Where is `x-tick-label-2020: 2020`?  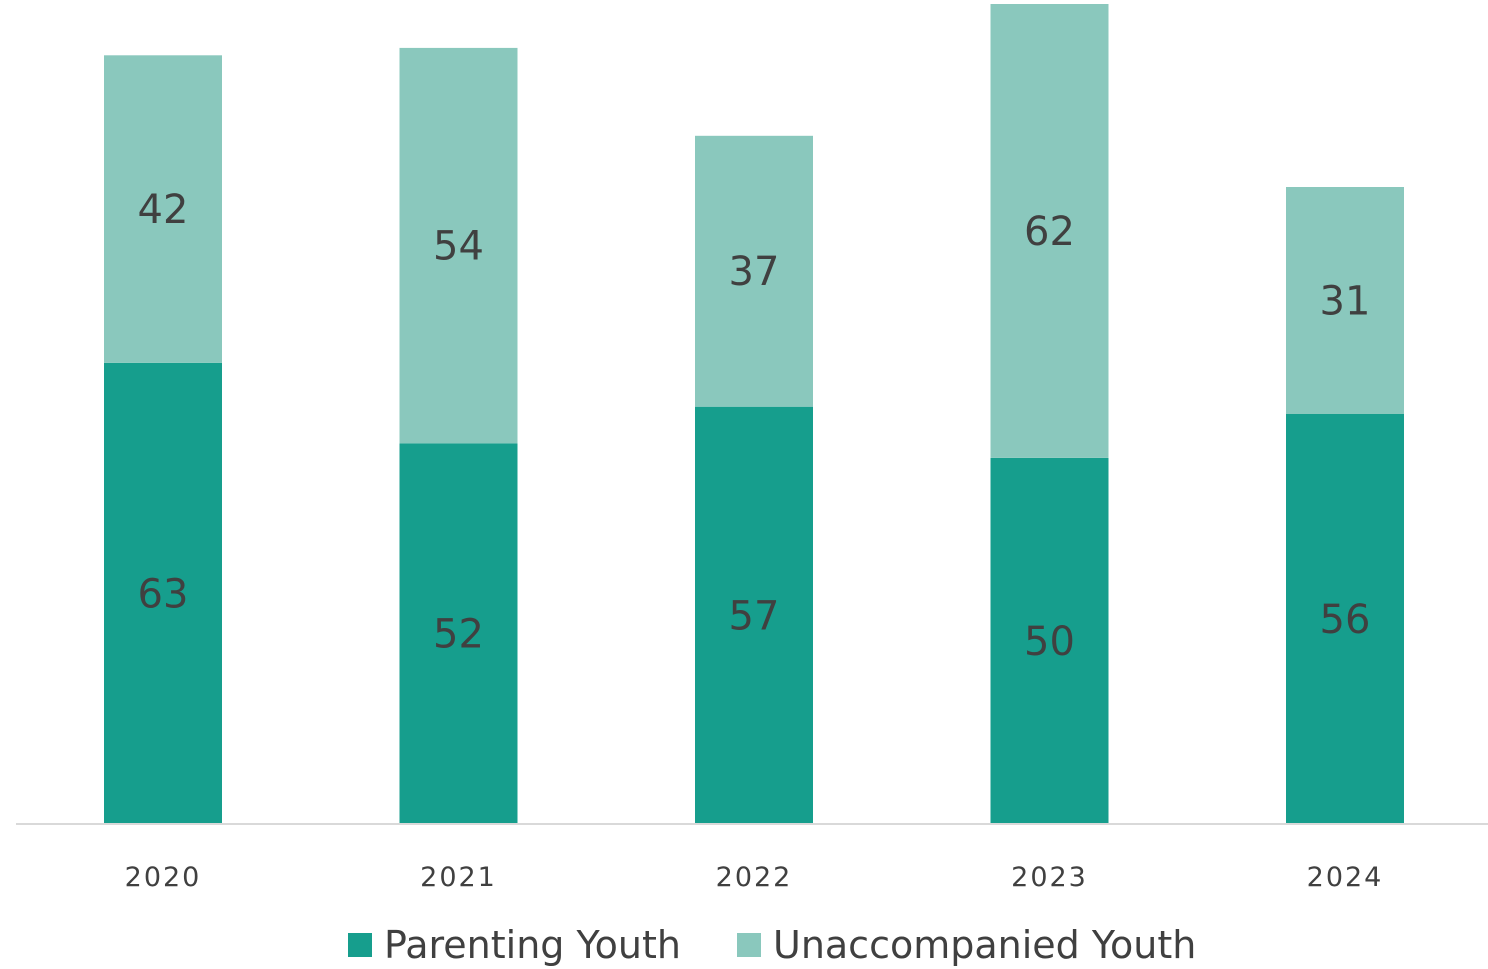 x-tick-label-2020: 2020 is located at coordinates (163, 877).